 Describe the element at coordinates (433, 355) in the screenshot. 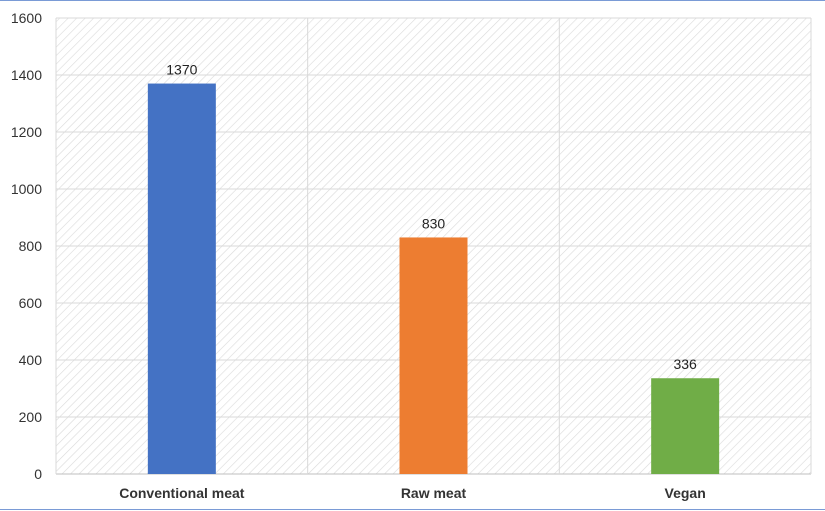

I see `bar-raw-meat` at that location.